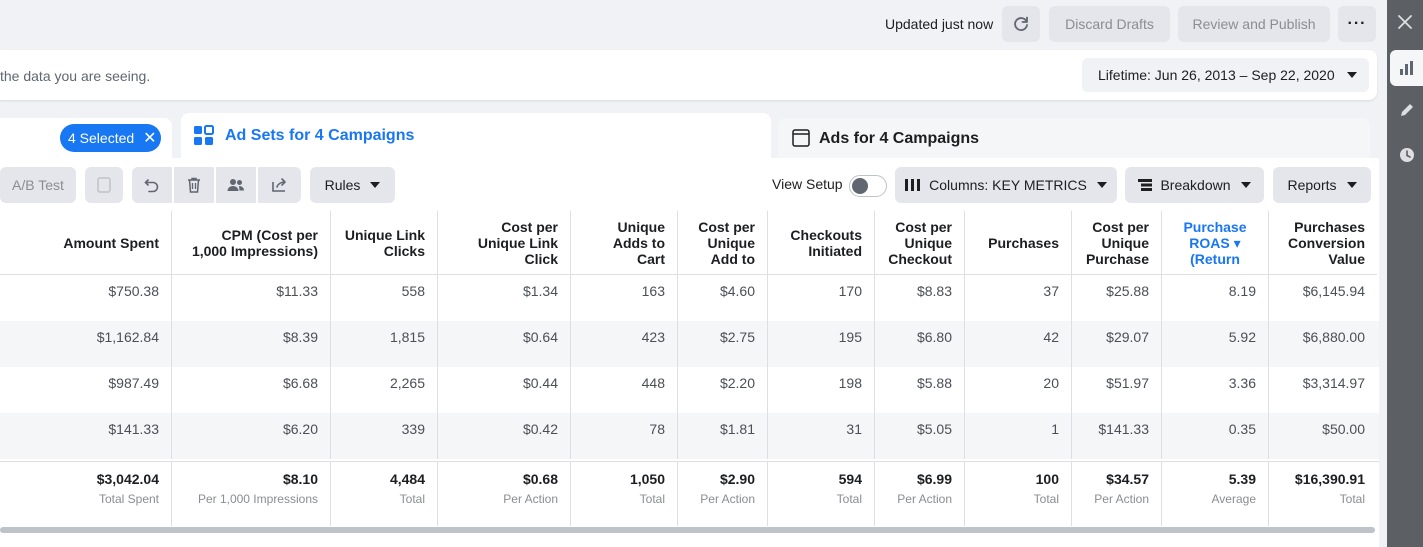 This screenshot has width=1423, height=547. Describe the element at coordinates (1194, 185) in the screenshot. I see `breakdown-dropdown: Breakdown` at that location.